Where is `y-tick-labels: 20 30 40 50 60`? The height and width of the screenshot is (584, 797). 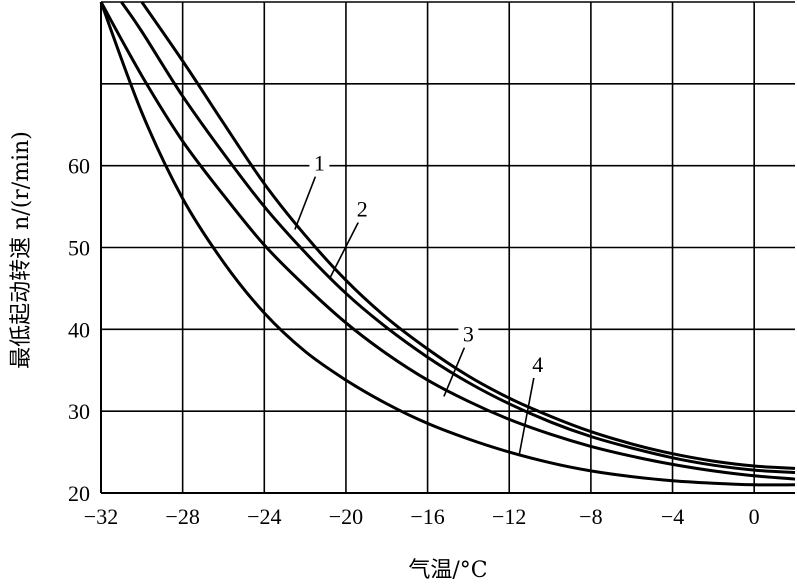 y-tick-labels: 20 30 40 50 60 is located at coordinates (79, 330).